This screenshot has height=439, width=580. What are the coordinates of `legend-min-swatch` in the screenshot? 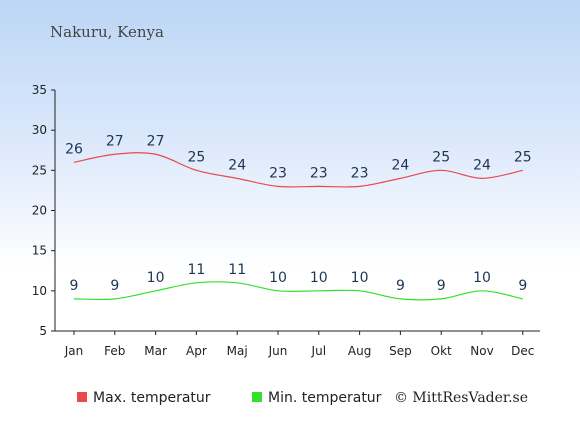 It's located at (257, 397).